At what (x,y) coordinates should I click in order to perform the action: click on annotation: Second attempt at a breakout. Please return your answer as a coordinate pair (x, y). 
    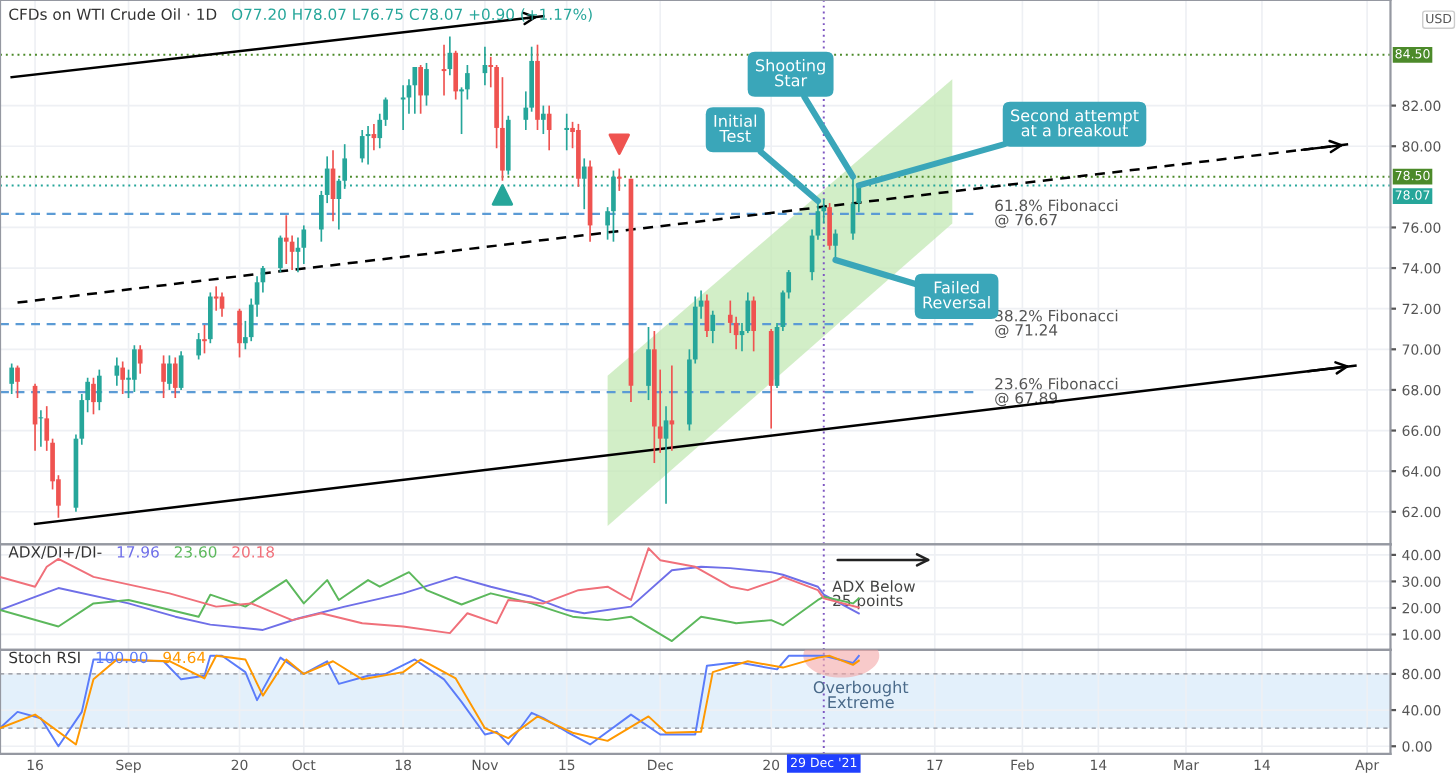
    Looking at the image, I should click on (1075, 123).